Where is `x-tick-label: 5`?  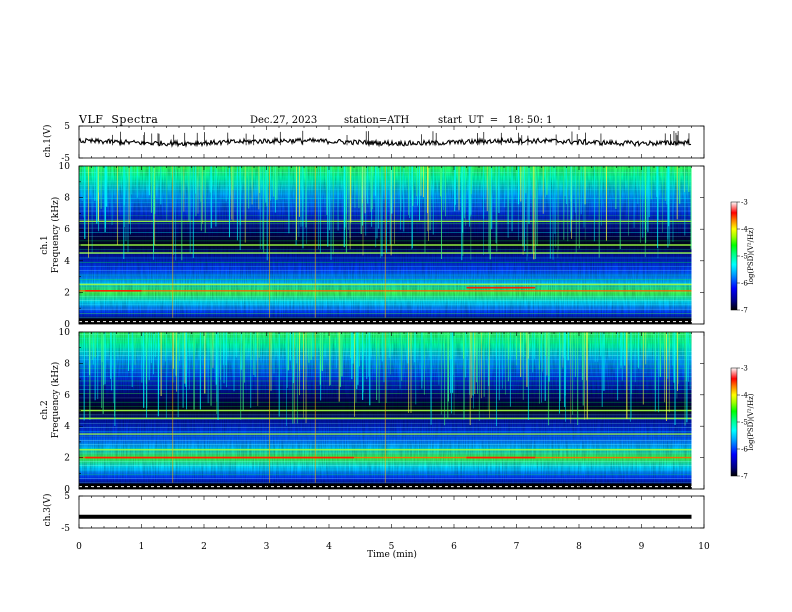 x-tick-label: 5 is located at coordinates (392, 547).